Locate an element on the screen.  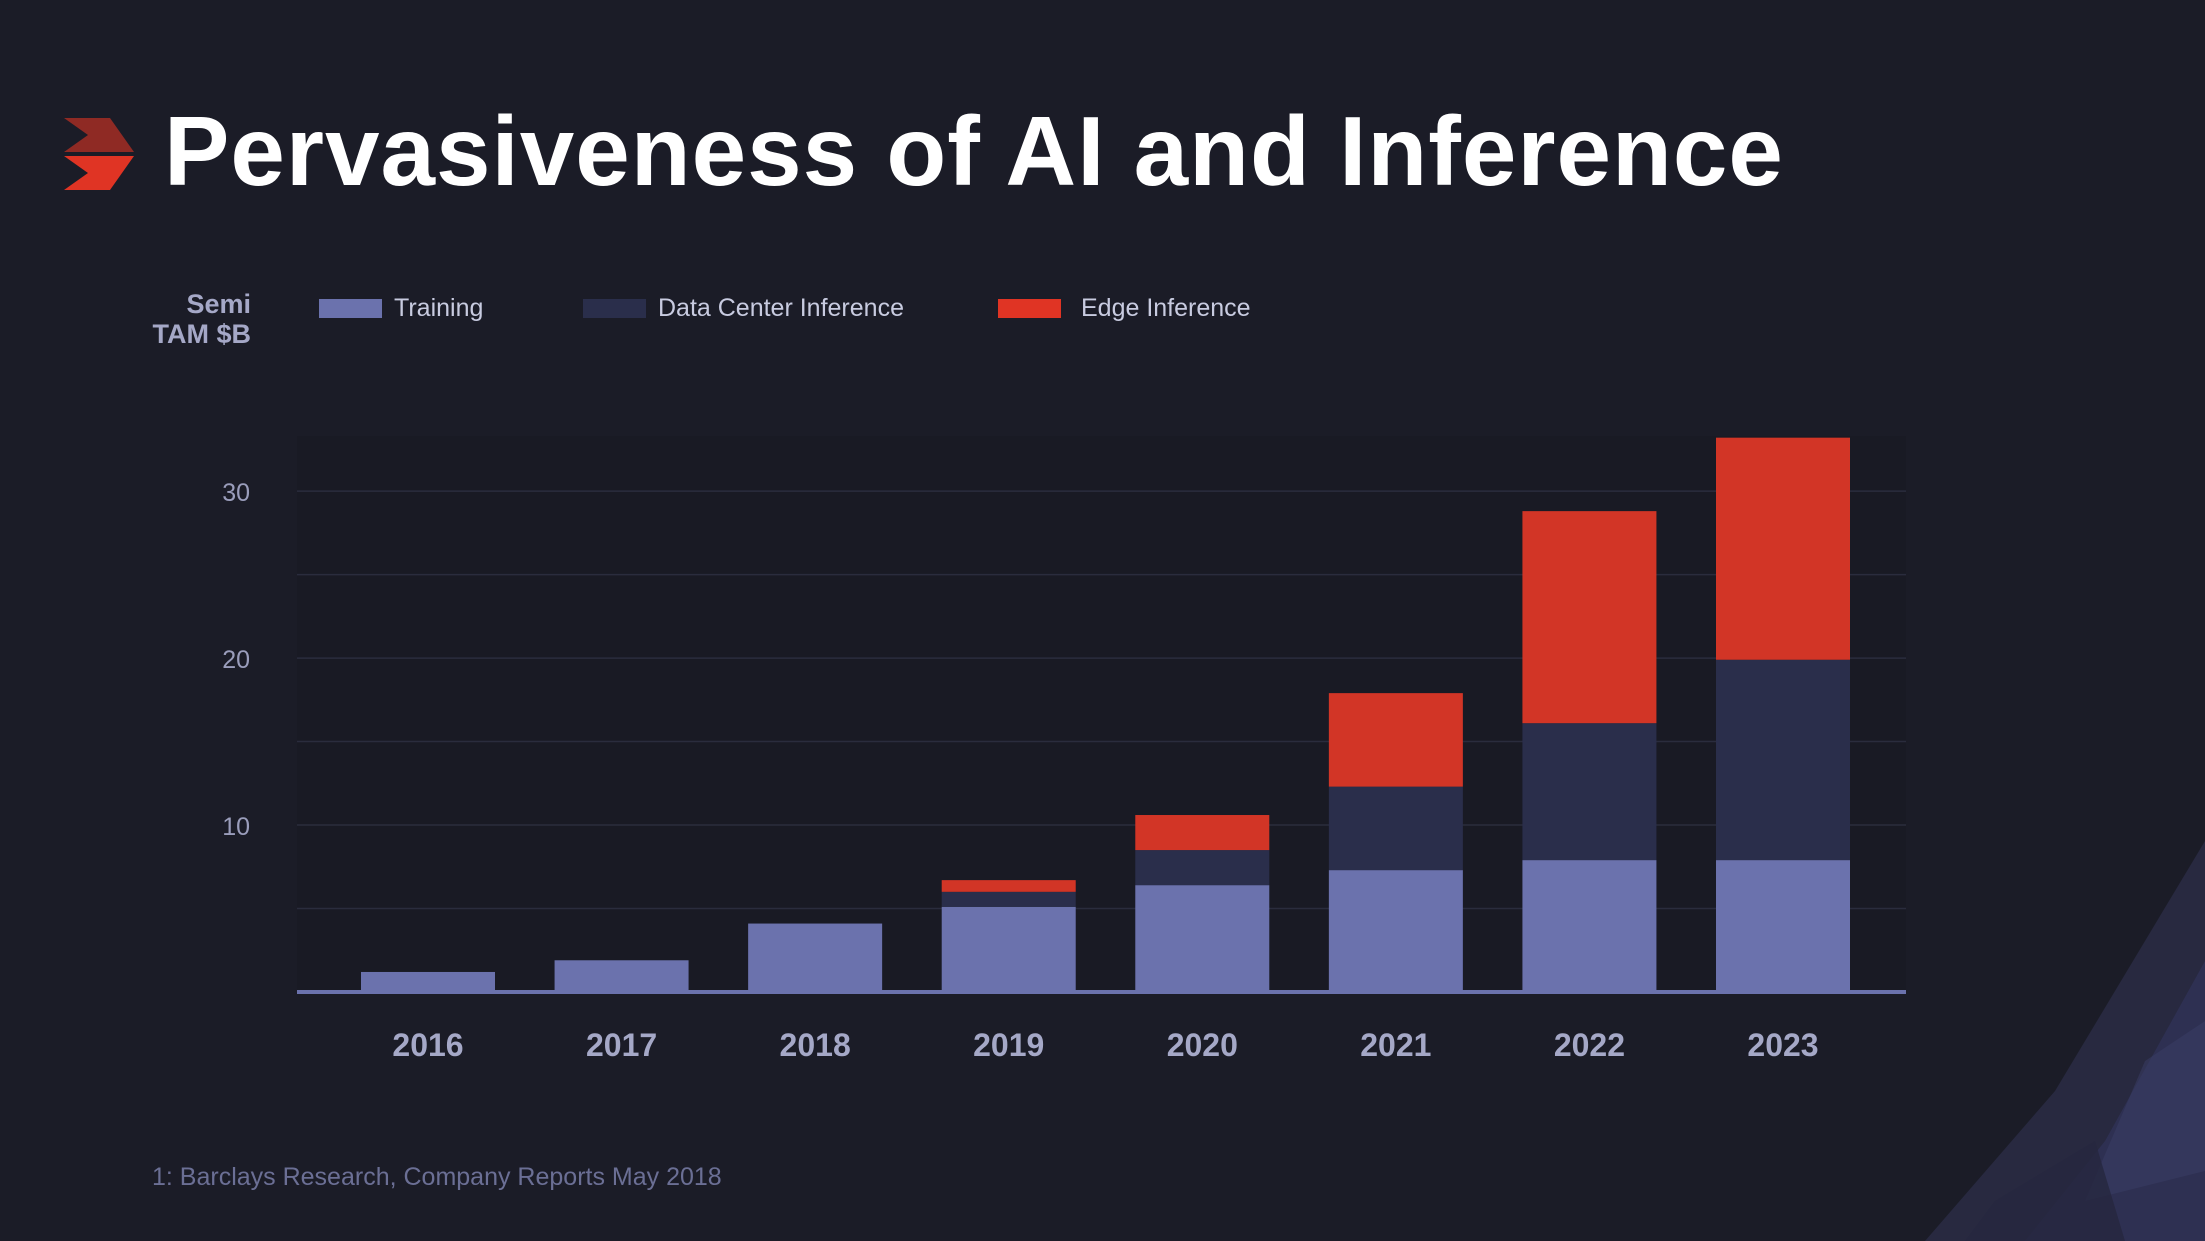
legend-item-training: Training is located at coordinates (401, 308).